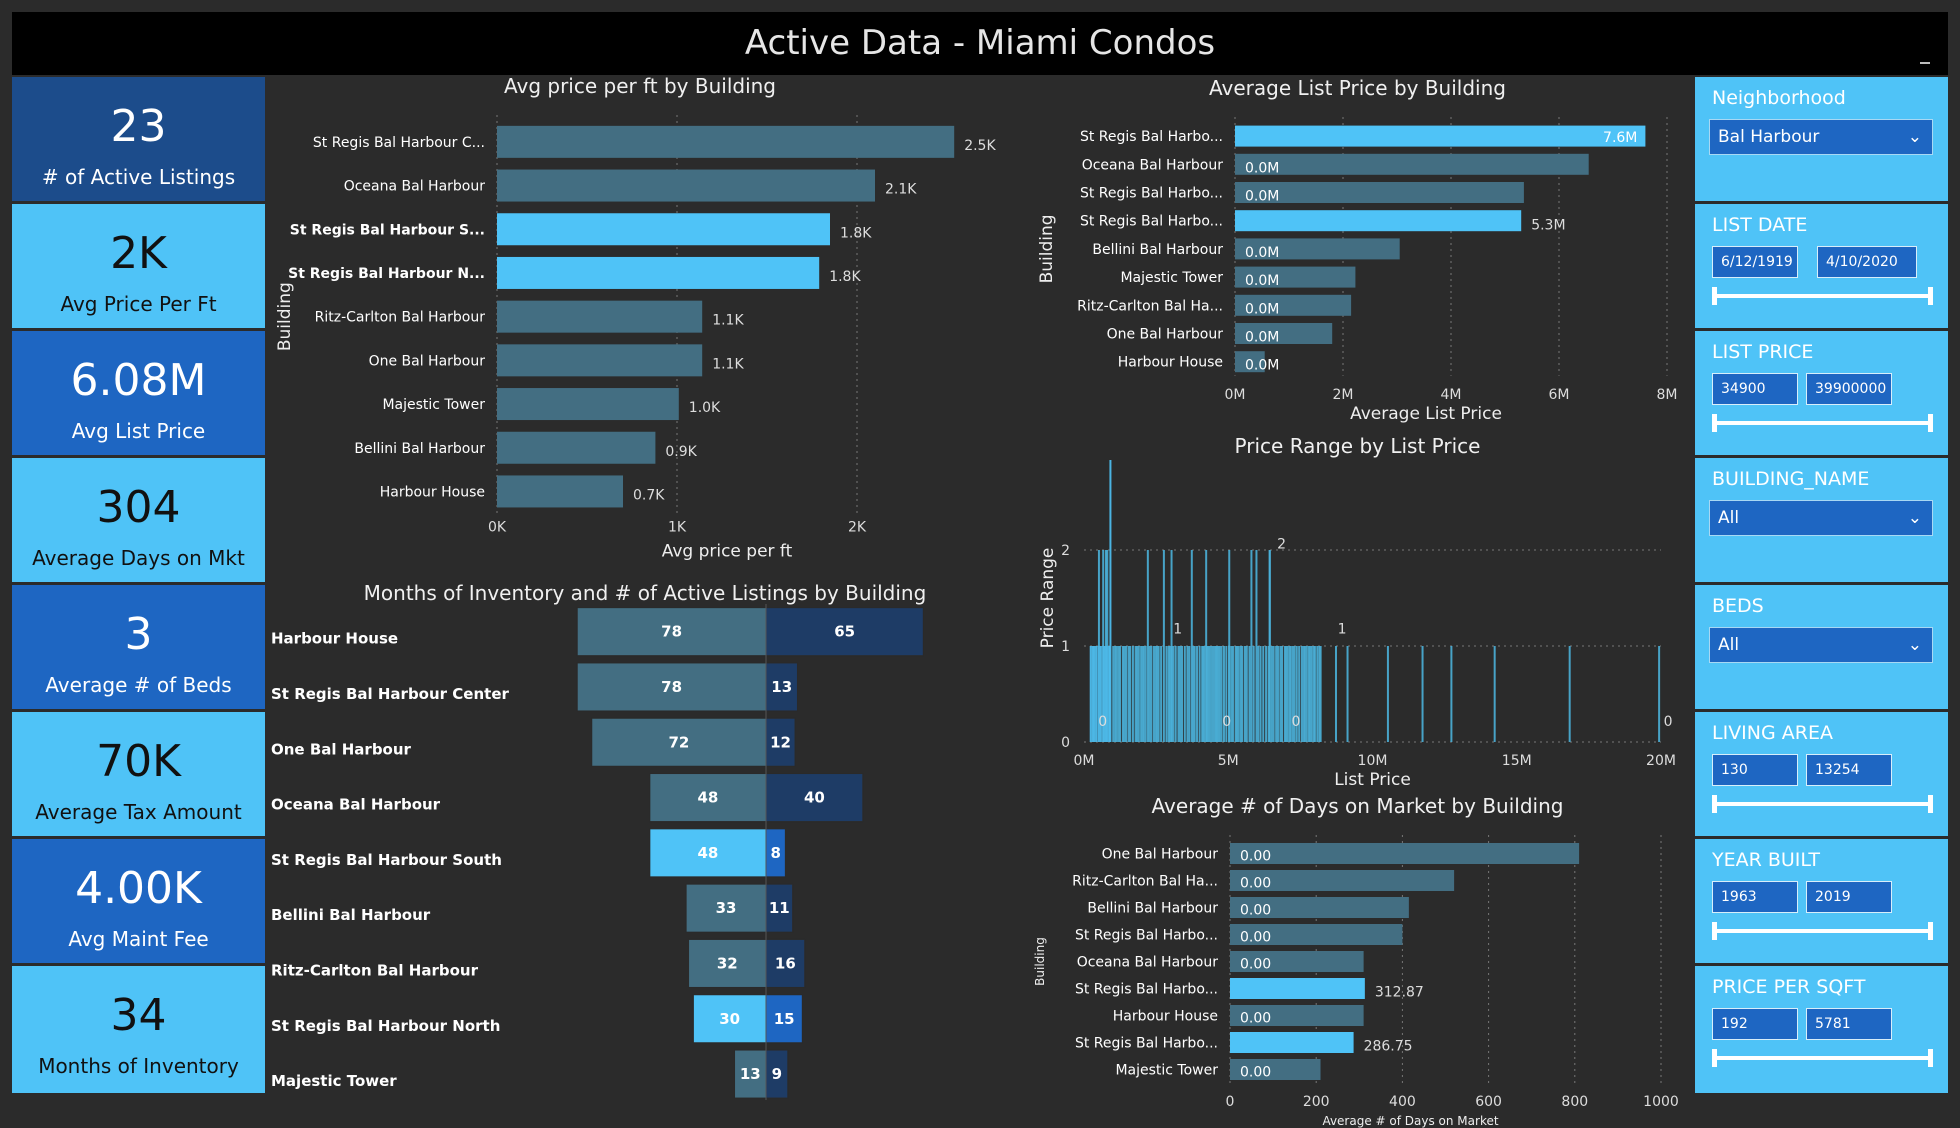 The width and height of the screenshot is (1960, 1128). What do you see at coordinates (138, 888) in the screenshot?
I see `kpi-value: 4.00K` at bounding box center [138, 888].